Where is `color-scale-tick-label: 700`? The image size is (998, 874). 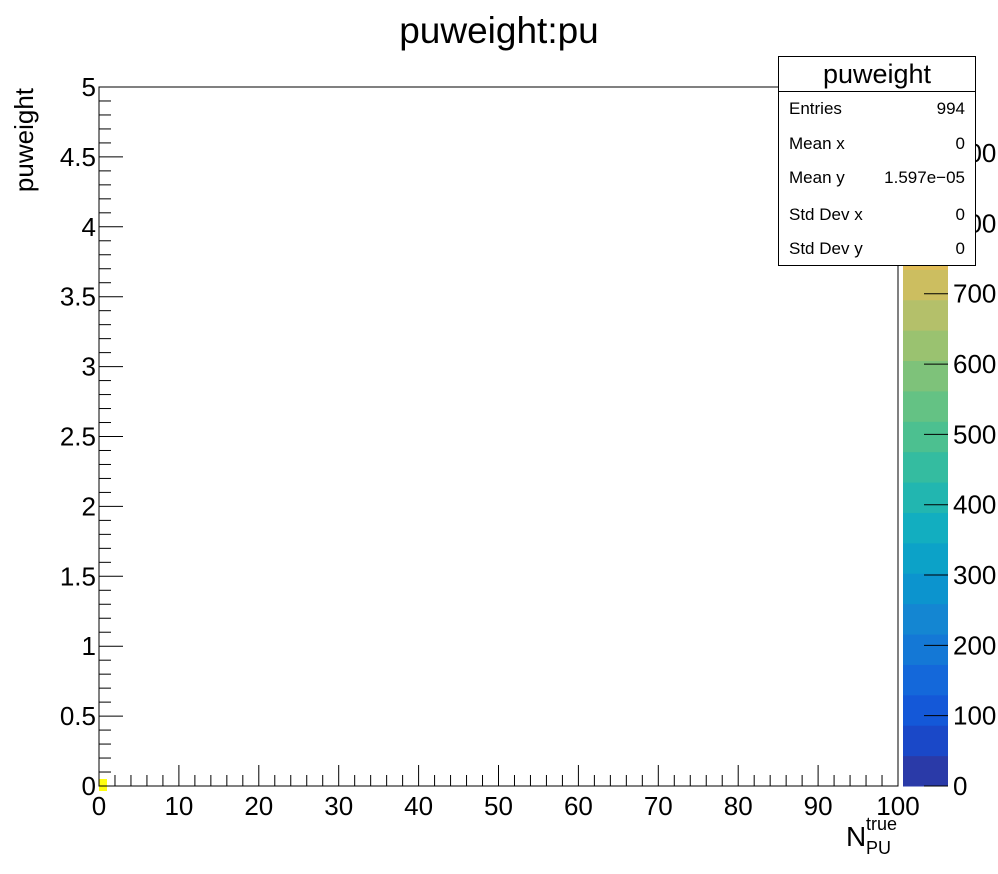 color-scale-tick-label: 700 is located at coordinates (974, 294).